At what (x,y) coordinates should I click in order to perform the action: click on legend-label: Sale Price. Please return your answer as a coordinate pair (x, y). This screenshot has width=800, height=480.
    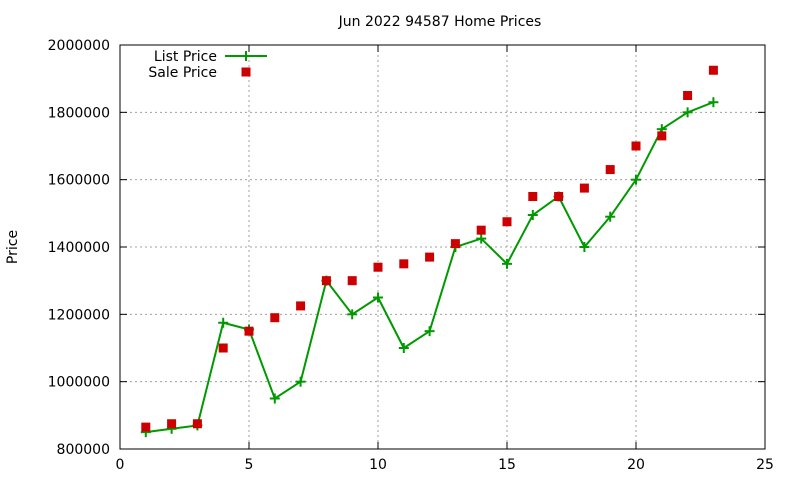
    Looking at the image, I should click on (182, 73).